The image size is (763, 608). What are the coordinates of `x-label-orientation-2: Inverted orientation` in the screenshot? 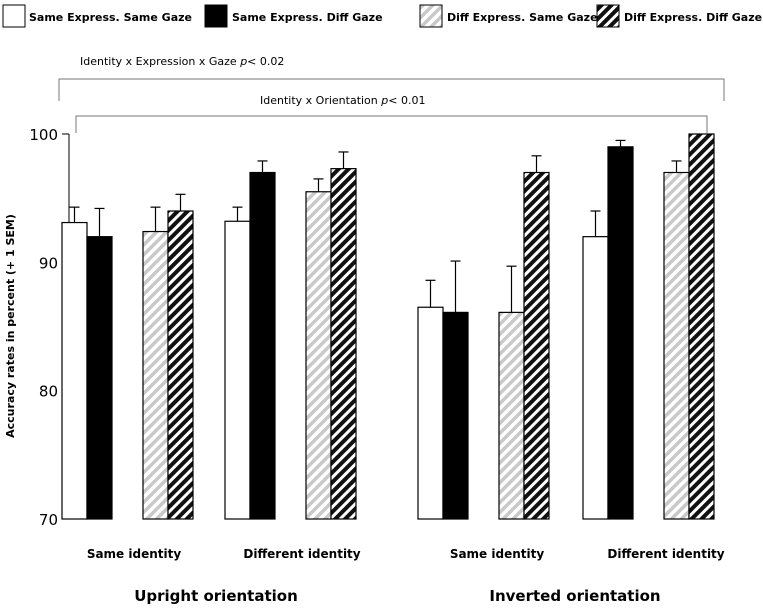 It's located at (574, 596).